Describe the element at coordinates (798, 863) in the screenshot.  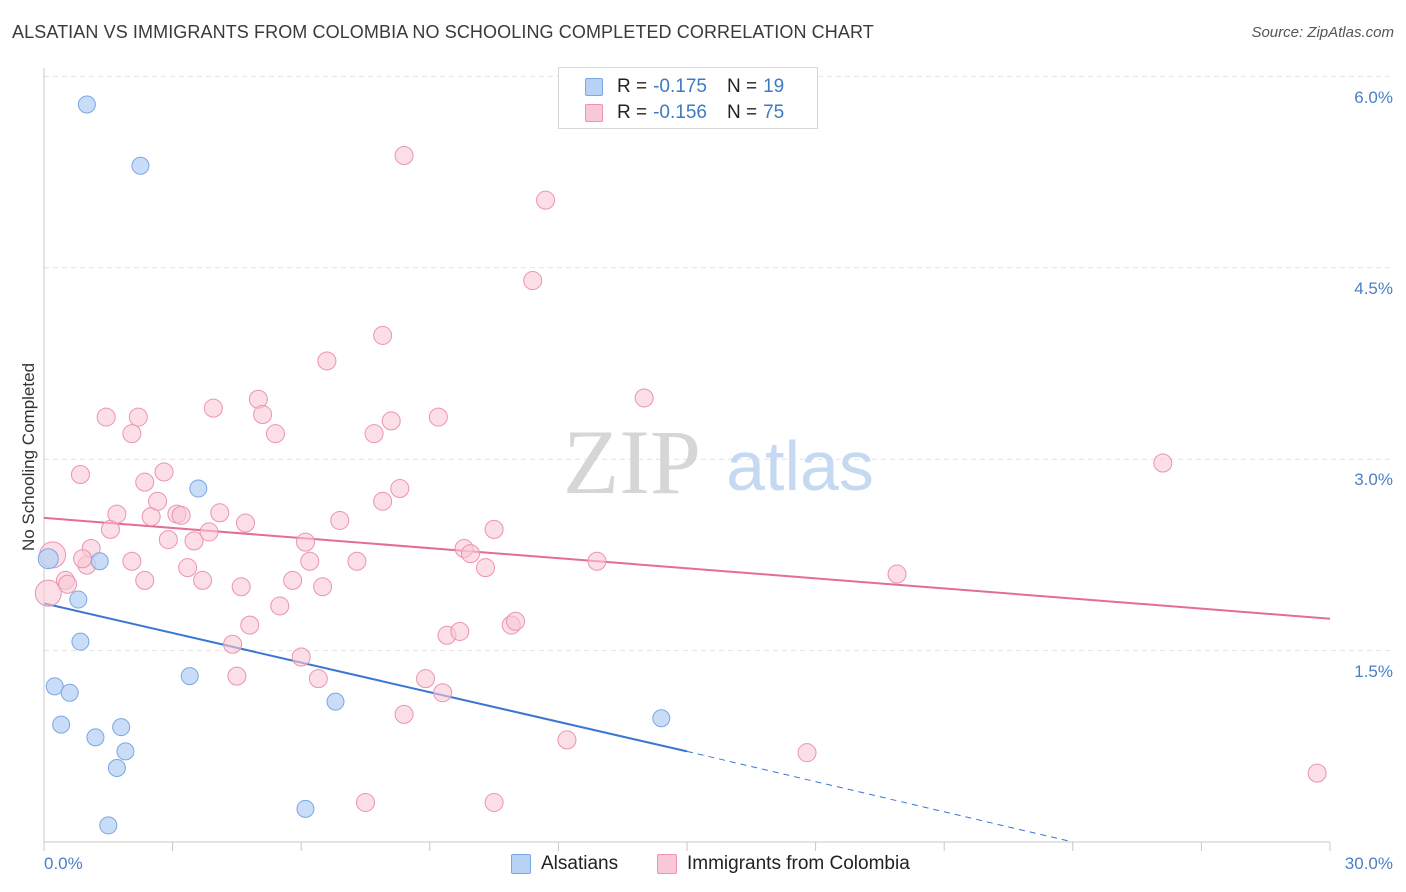
I see `colombia-legend-label: Immigrants from Colombia` at that location.